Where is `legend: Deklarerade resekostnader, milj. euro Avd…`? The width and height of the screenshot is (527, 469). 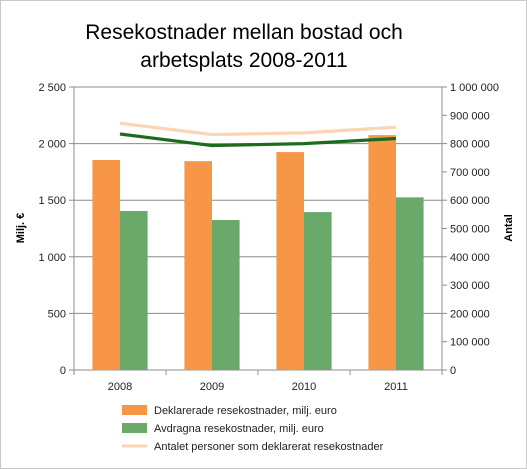 legend: Deklarerade resekostnader, milj. euro Avd… is located at coordinates (253, 429).